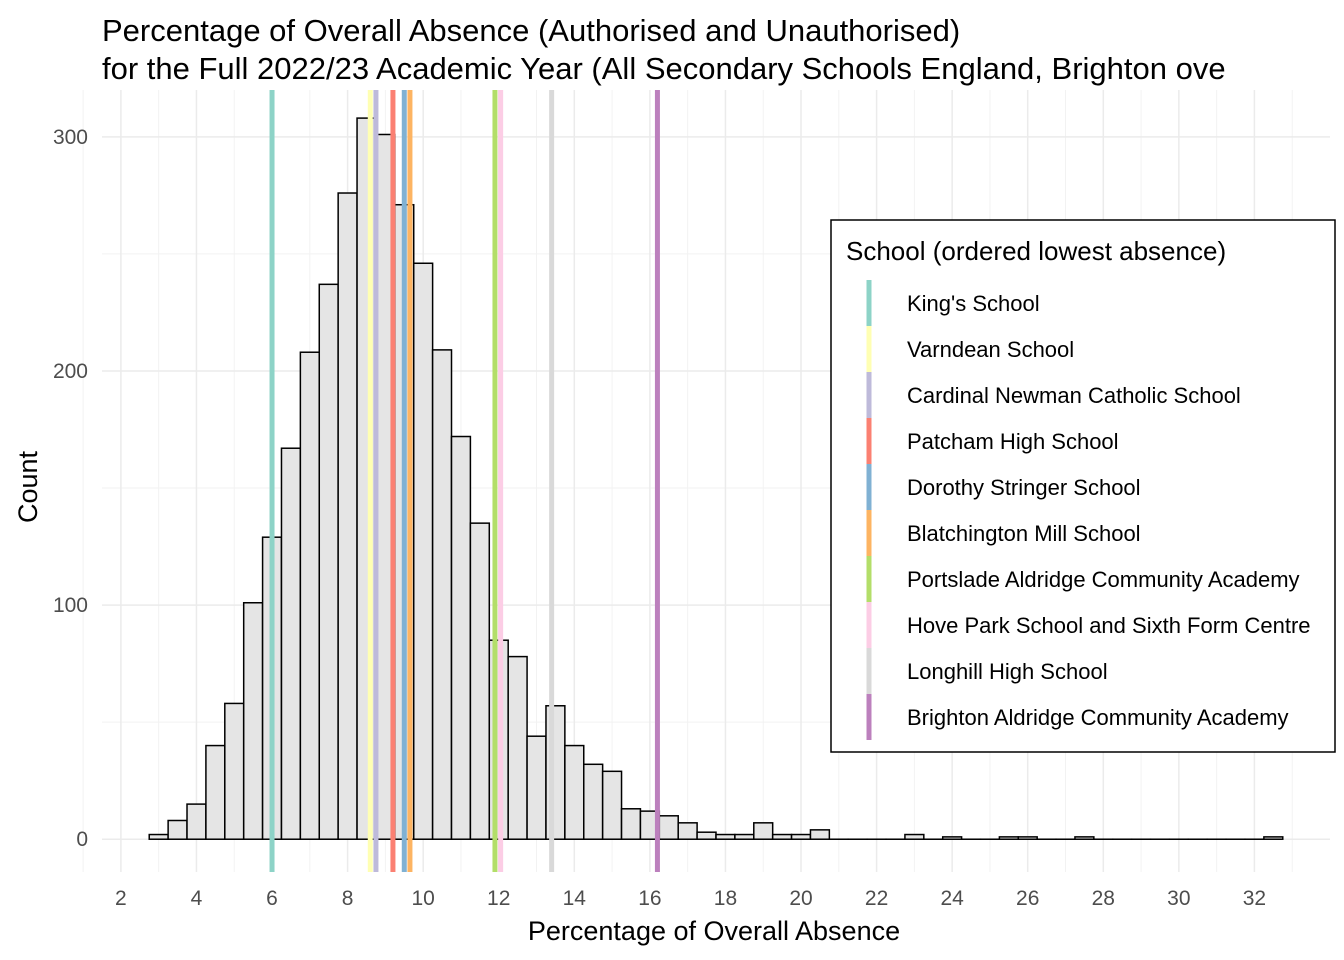 Image resolution: width=1344 pixels, height=960 pixels. I want to click on x-tick-label: 14, so click(575, 898).